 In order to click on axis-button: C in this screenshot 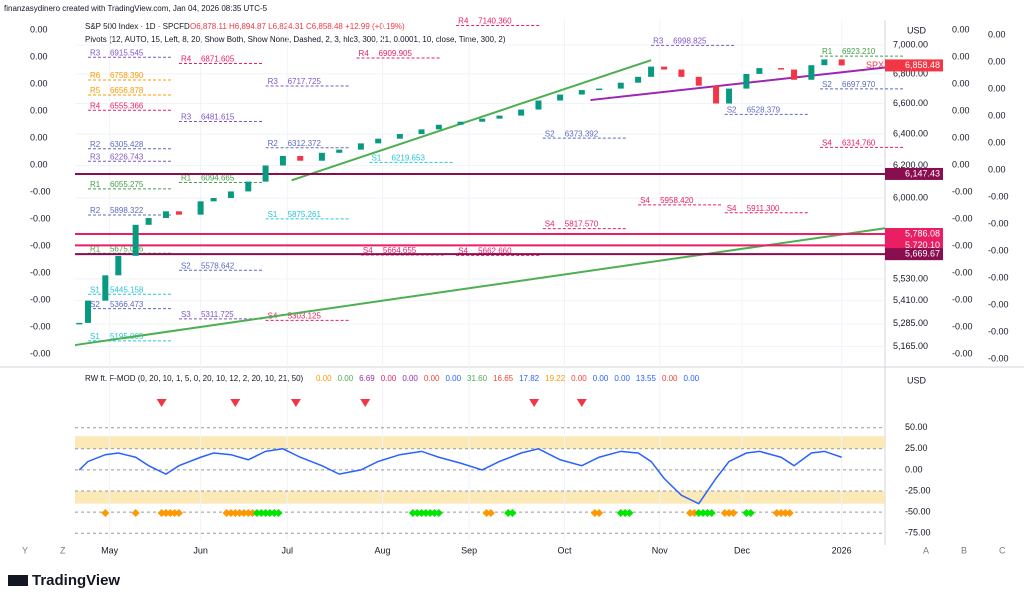, I will do `click(1002, 550)`.